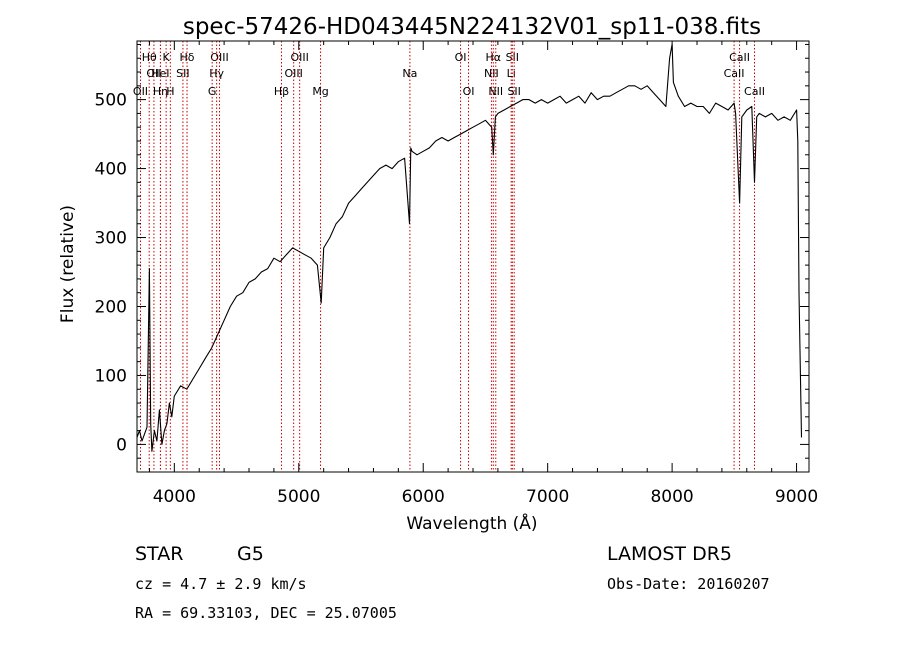  Describe the element at coordinates (111, 239) in the screenshot. I see `y-tick-label-3: 300` at that location.